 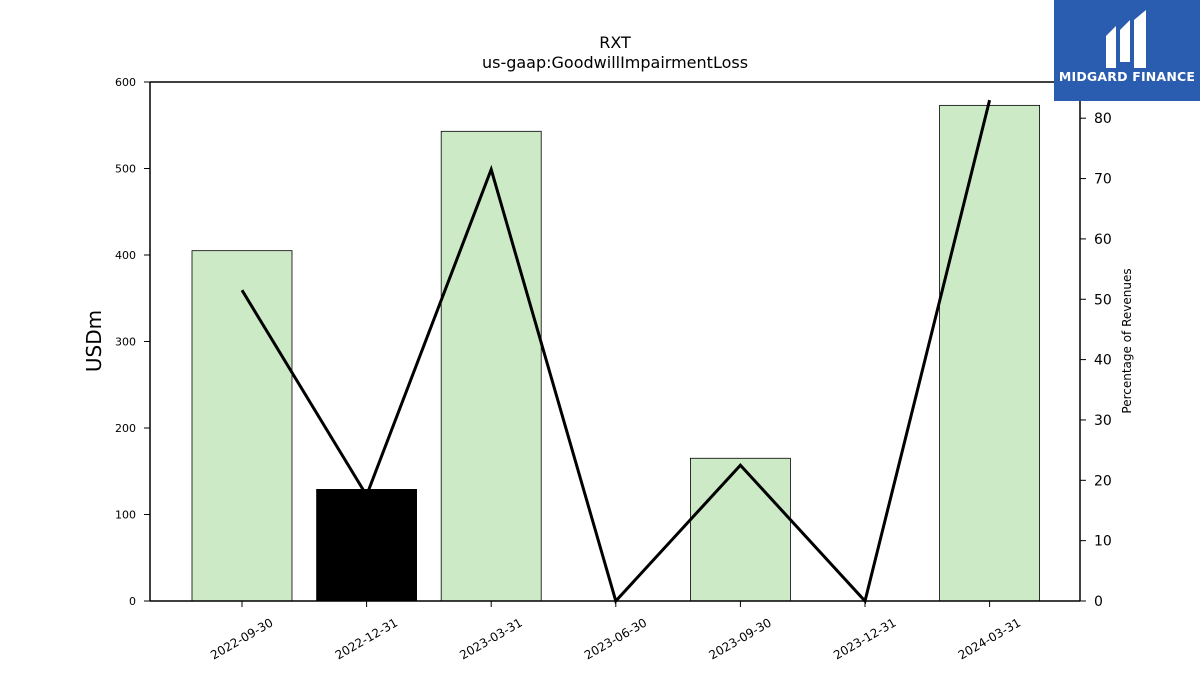 I want to click on y-tick-label: 500, so click(x=125, y=169).